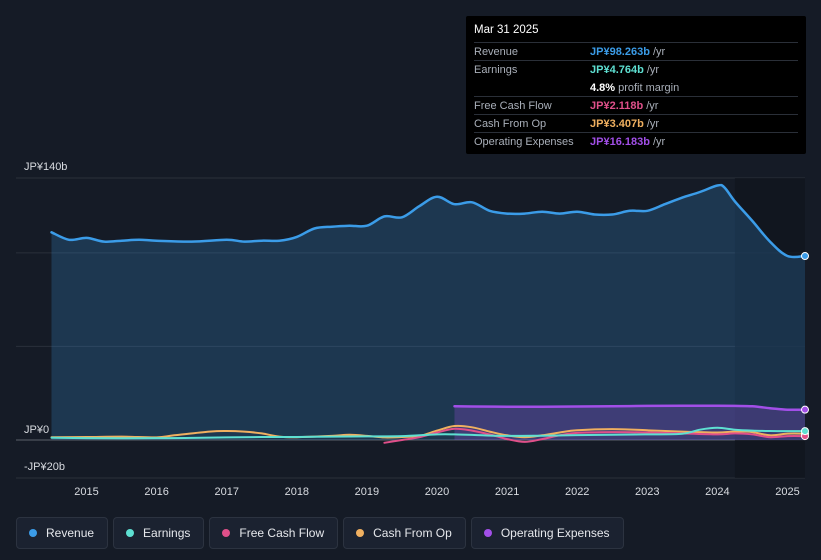 The image size is (821, 560). I want to click on tooltip-row-revenue: Revenue JP¥98.263b /yr, so click(636, 51).